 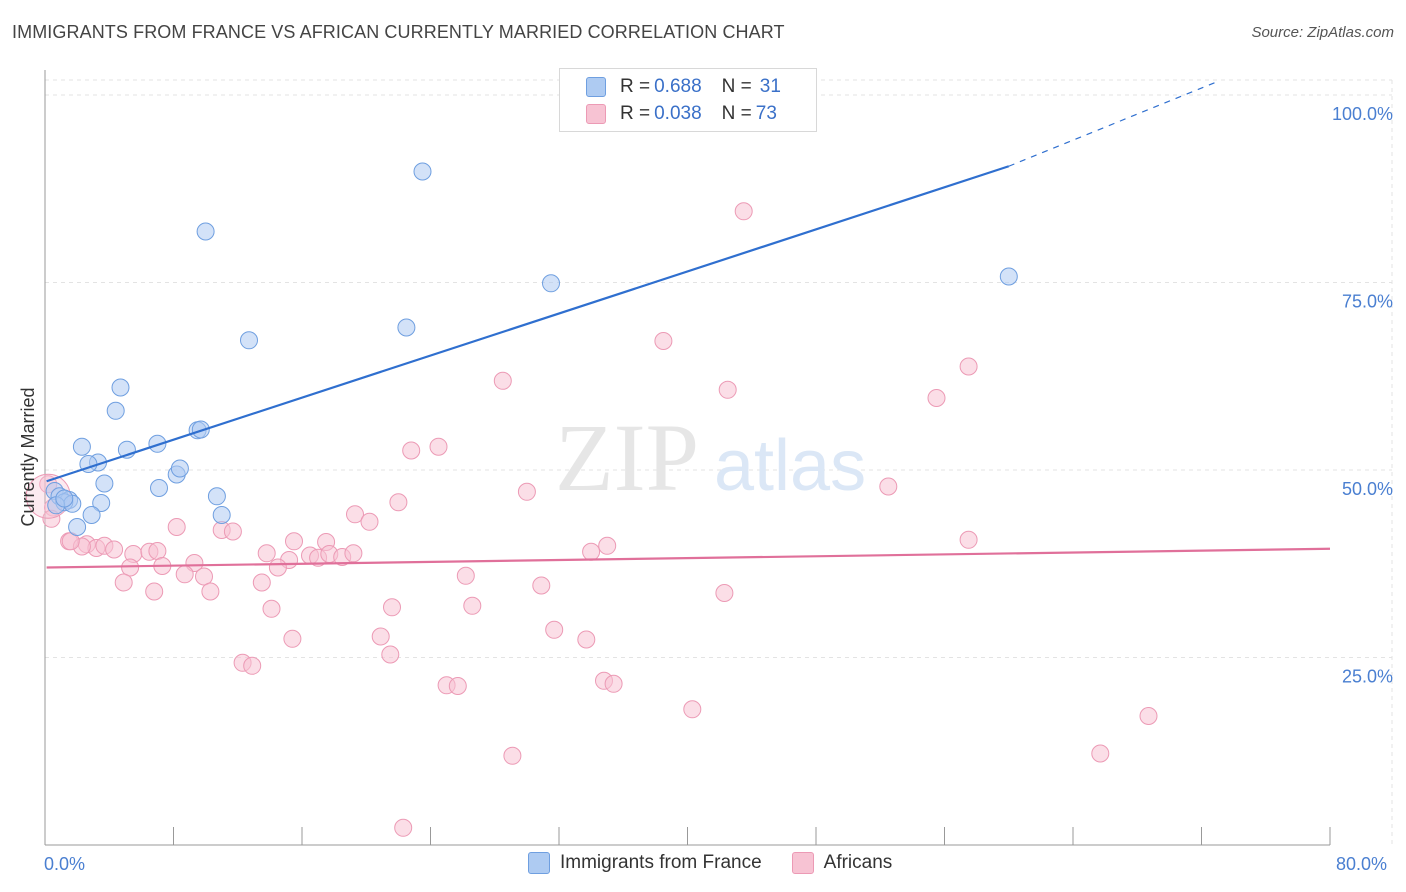 What do you see at coordinates (28, 456) in the screenshot?
I see `y-axis-title: Currently Married` at bounding box center [28, 456].